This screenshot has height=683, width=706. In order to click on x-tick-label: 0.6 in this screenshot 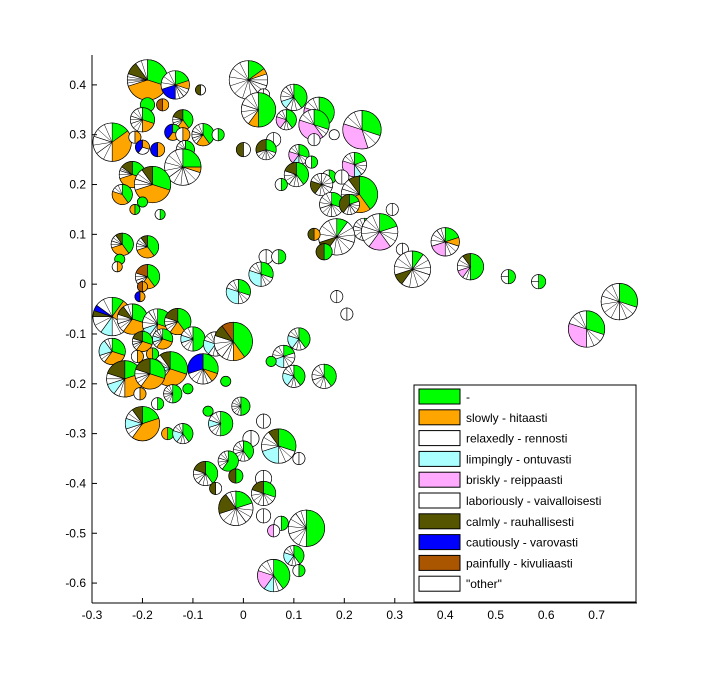, I will do `click(546, 615)`.